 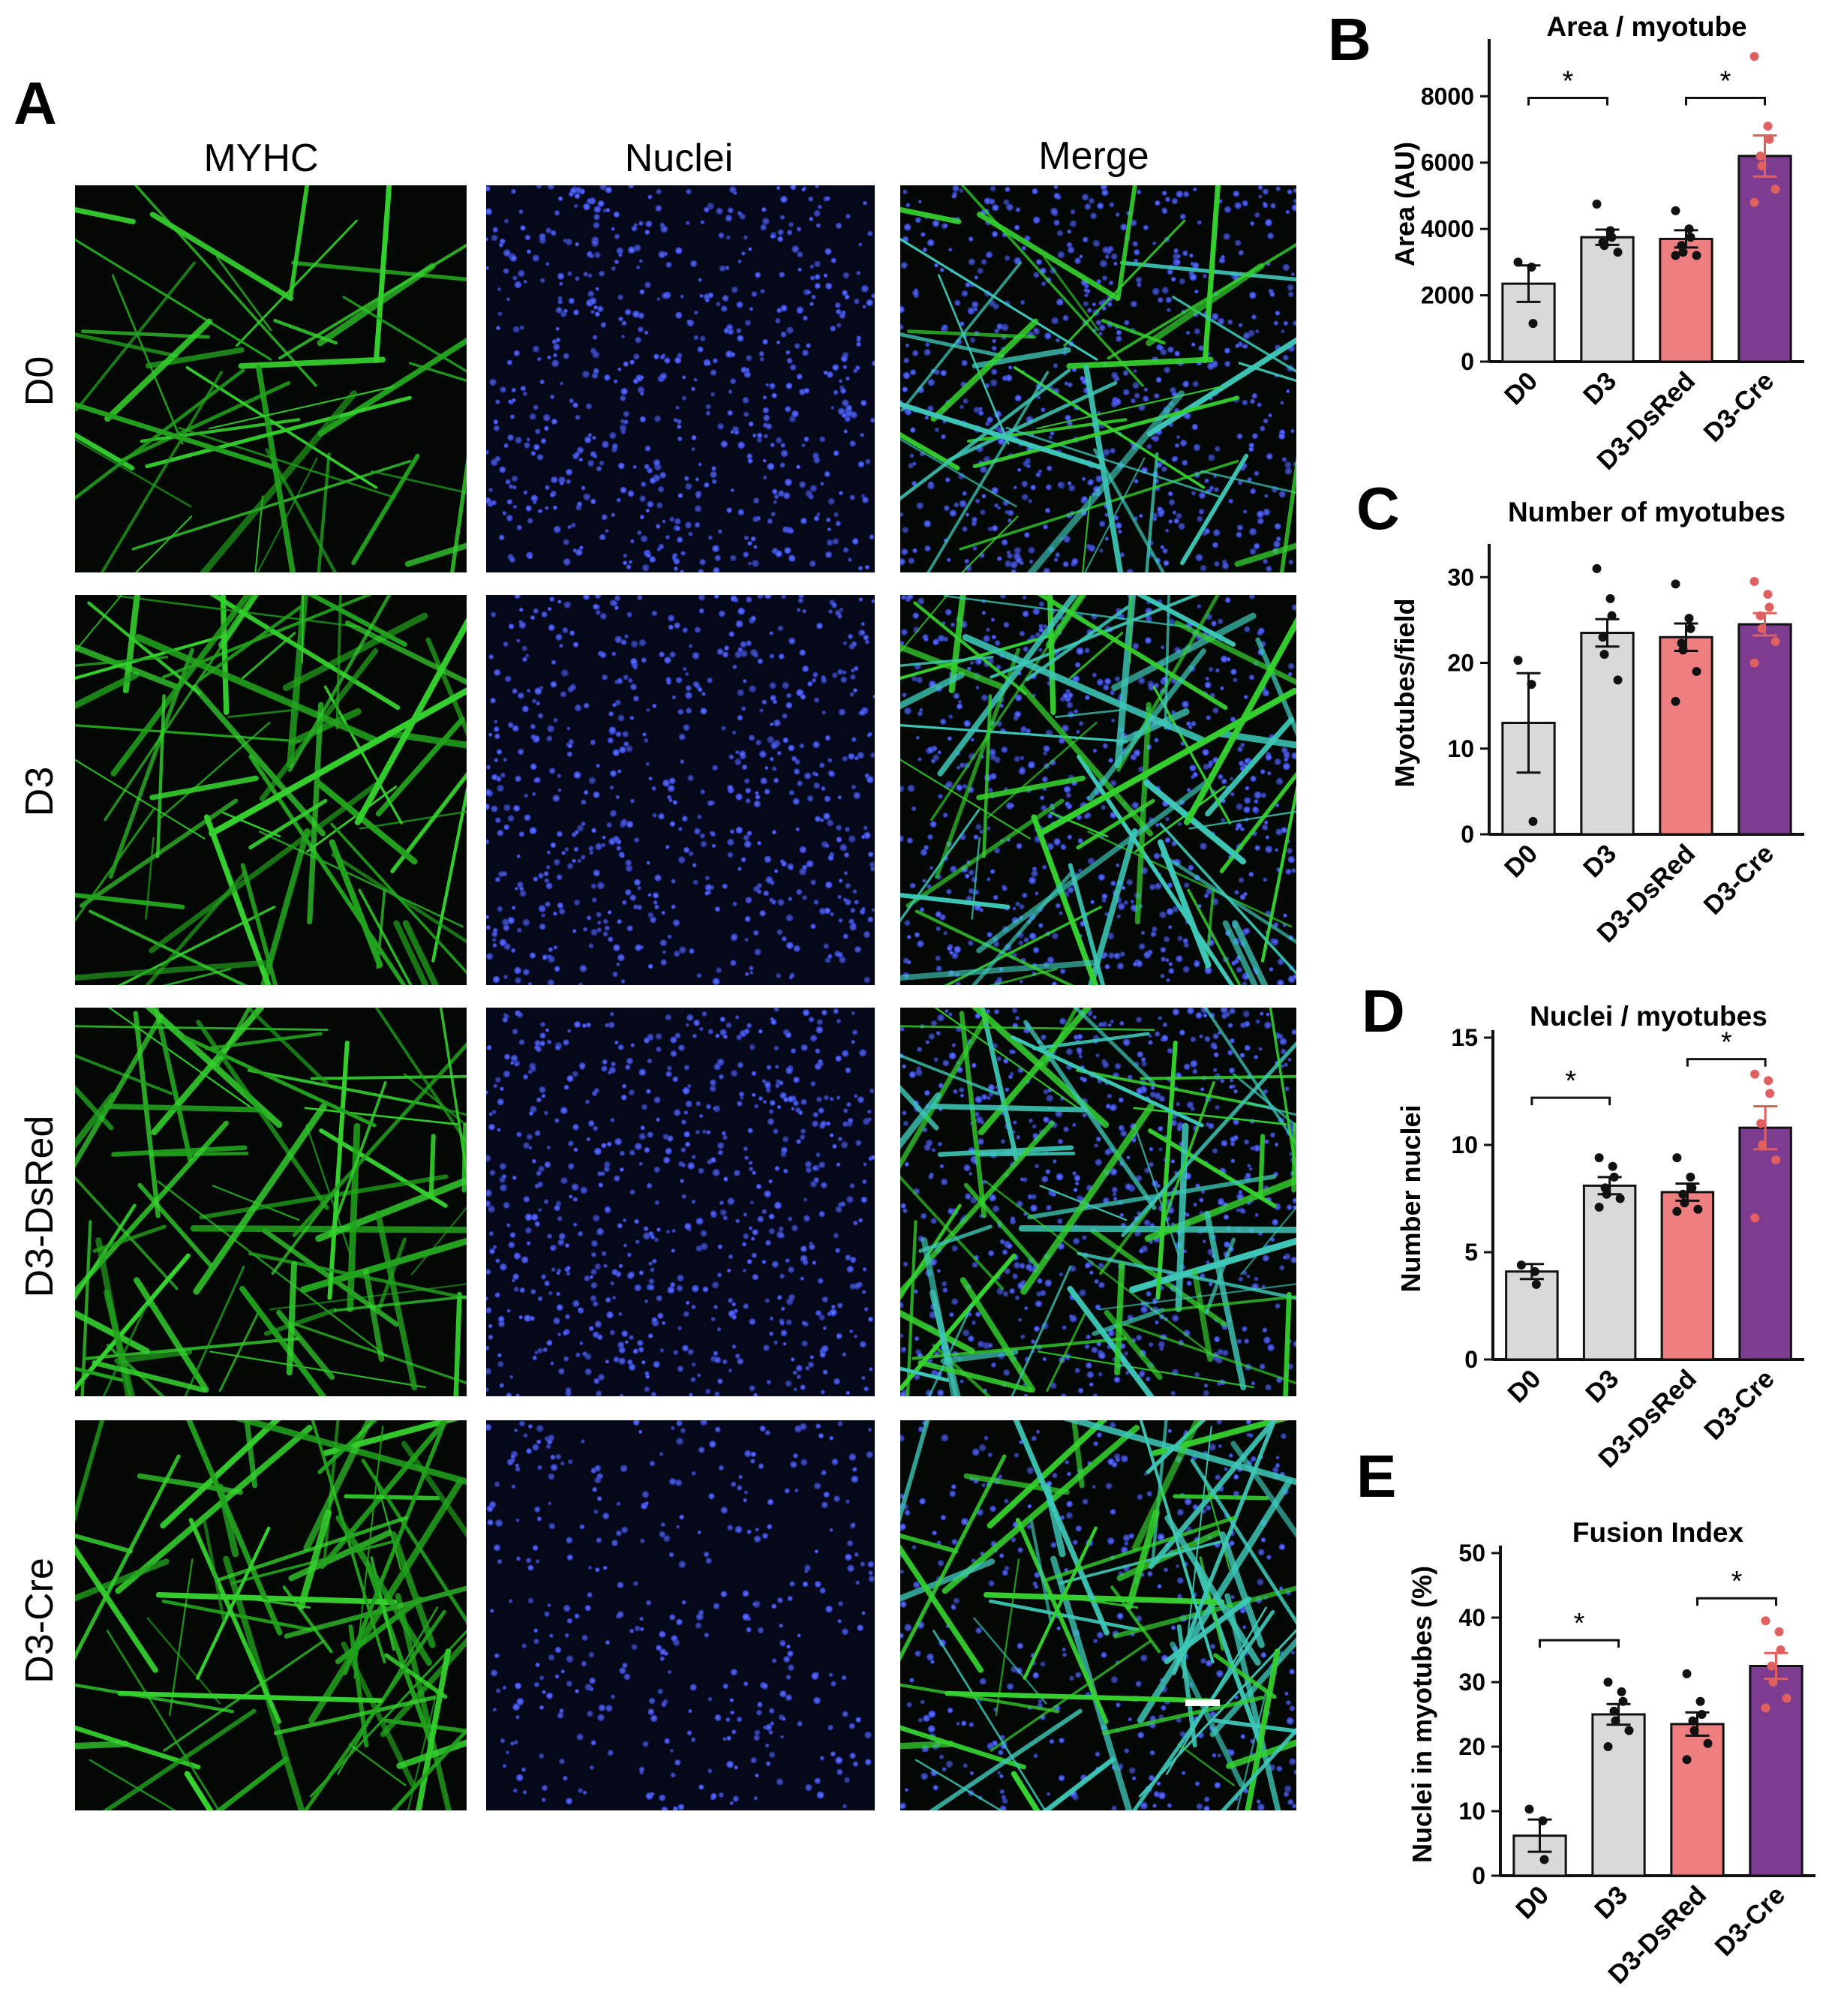 I want to click on micrograph-d3-cre-nuclei, so click(x=680, y=1615).